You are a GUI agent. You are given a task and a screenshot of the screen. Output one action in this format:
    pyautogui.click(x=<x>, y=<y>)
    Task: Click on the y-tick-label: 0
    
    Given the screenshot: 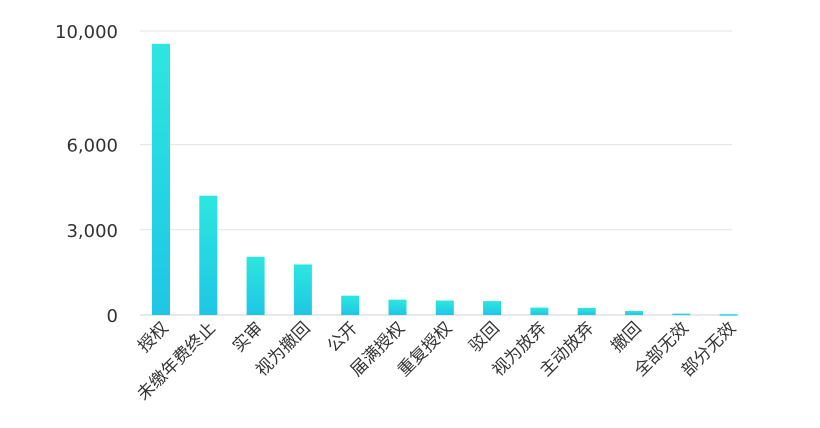 What is the action you would take?
    pyautogui.click(x=112, y=316)
    